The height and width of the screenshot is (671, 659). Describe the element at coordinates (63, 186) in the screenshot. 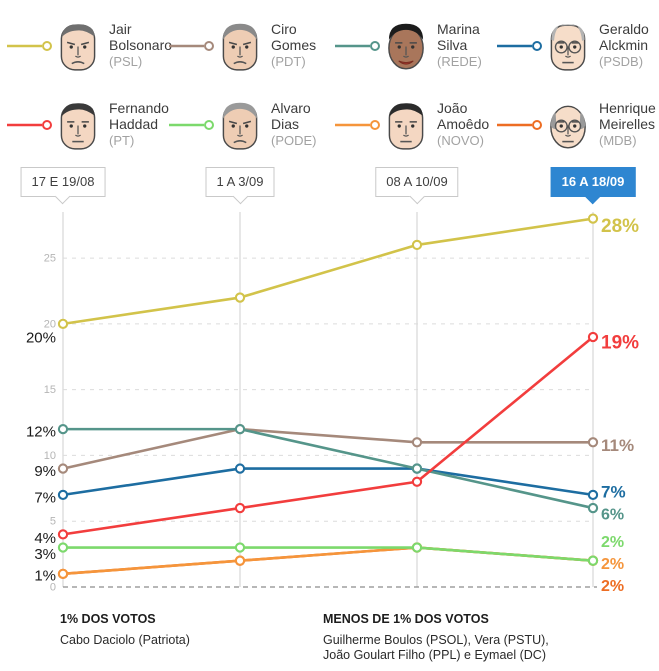

I see `poll-date-tab-1: 17 E 19/08` at that location.